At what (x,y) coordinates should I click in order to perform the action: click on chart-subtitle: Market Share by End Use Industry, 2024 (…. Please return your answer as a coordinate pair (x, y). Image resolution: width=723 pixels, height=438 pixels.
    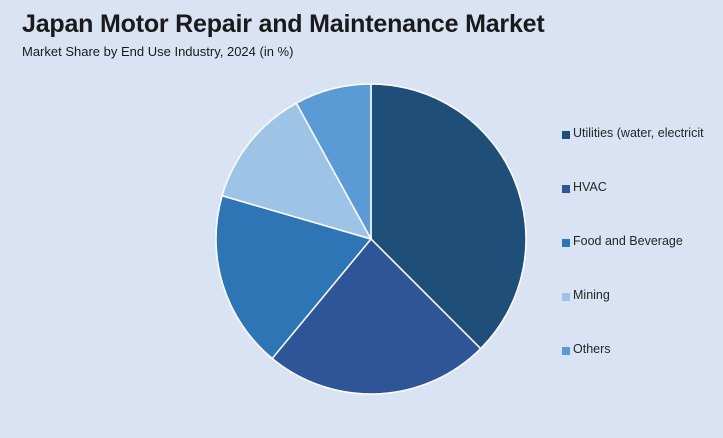
    Looking at the image, I should click on (158, 51).